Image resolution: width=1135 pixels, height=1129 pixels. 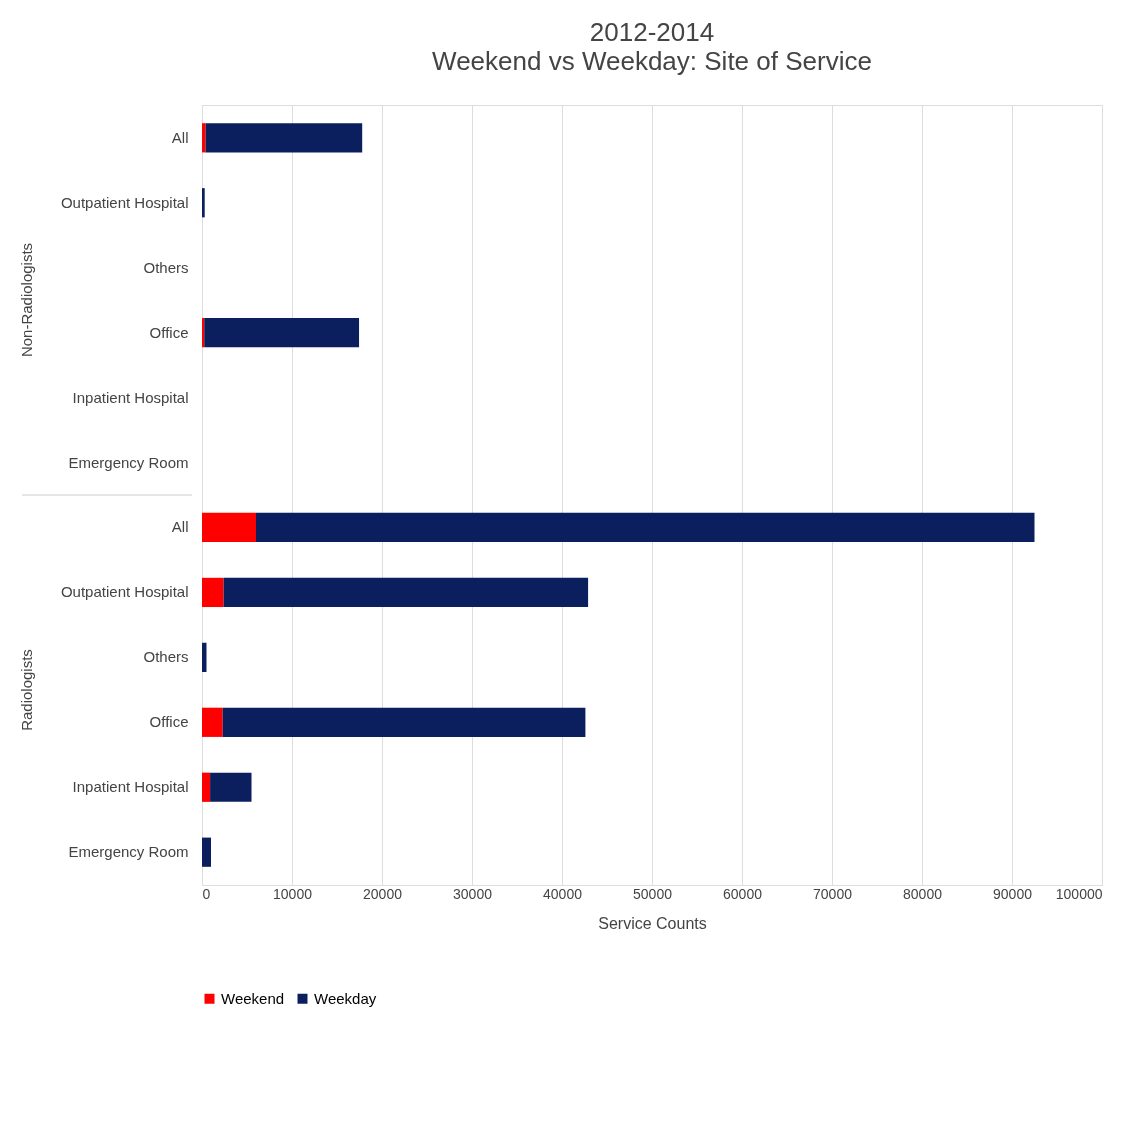 What do you see at coordinates (833, 893) in the screenshot?
I see `x-tick-label: 70000` at bounding box center [833, 893].